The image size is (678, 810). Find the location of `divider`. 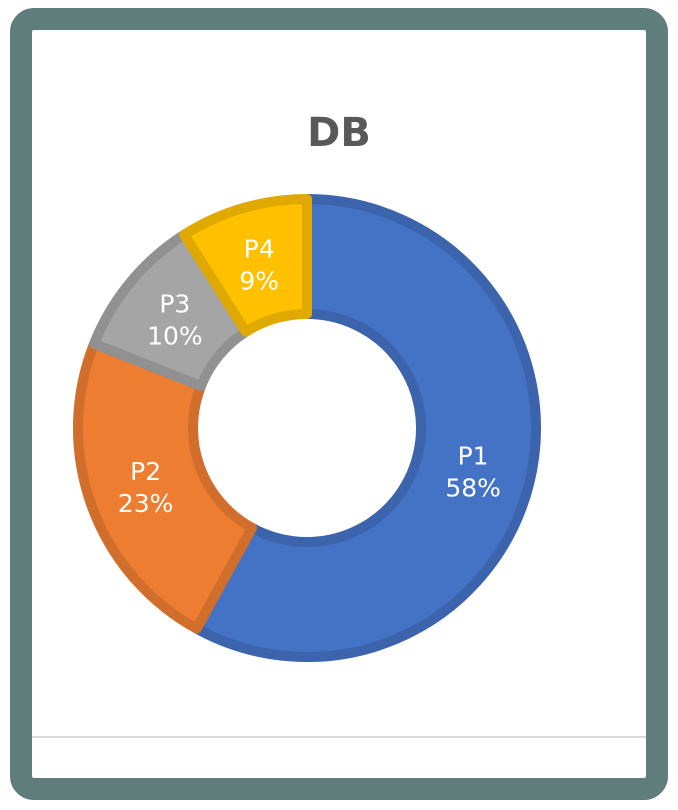

divider is located at coordinates (339, 737).